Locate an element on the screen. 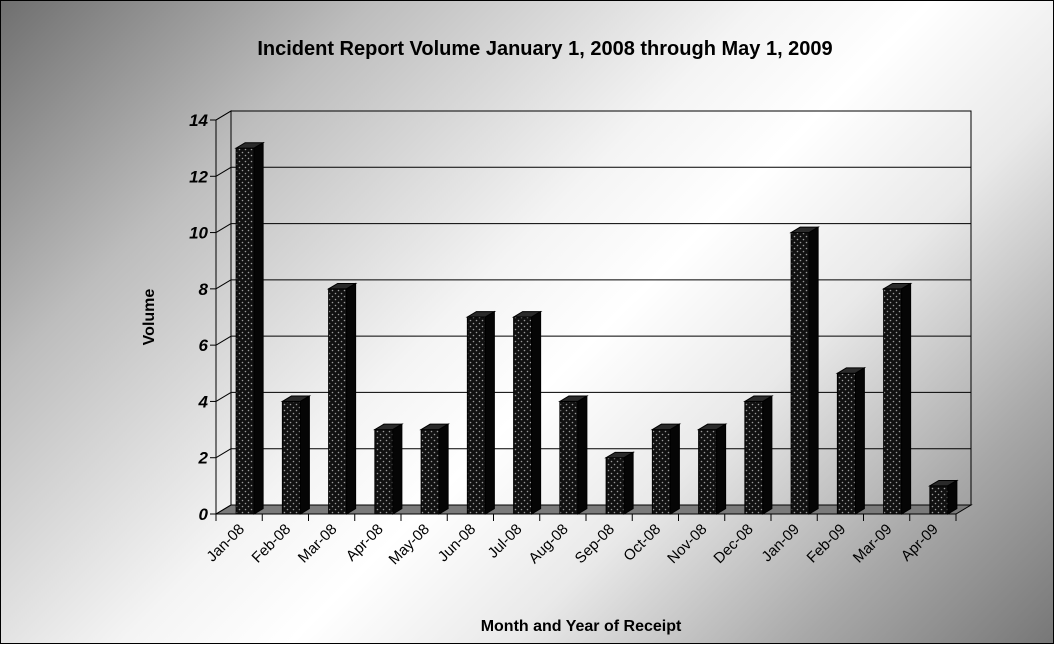 This screenshot has width=1054, height=645. y-tick-label: 0 is located at coordinates (204, 514).